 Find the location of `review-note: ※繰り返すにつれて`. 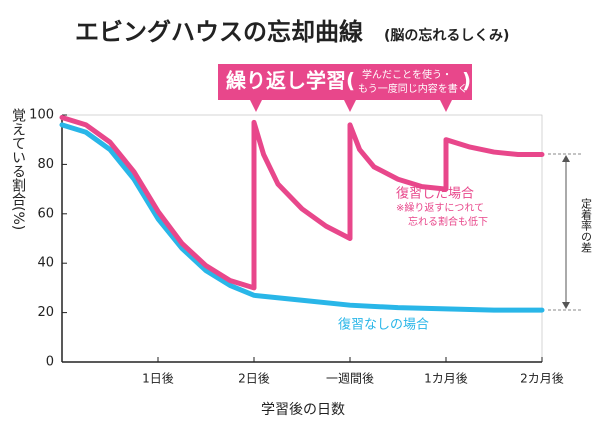

review-note: ※繰り返すにつれて is located at coordinates (440, 207).